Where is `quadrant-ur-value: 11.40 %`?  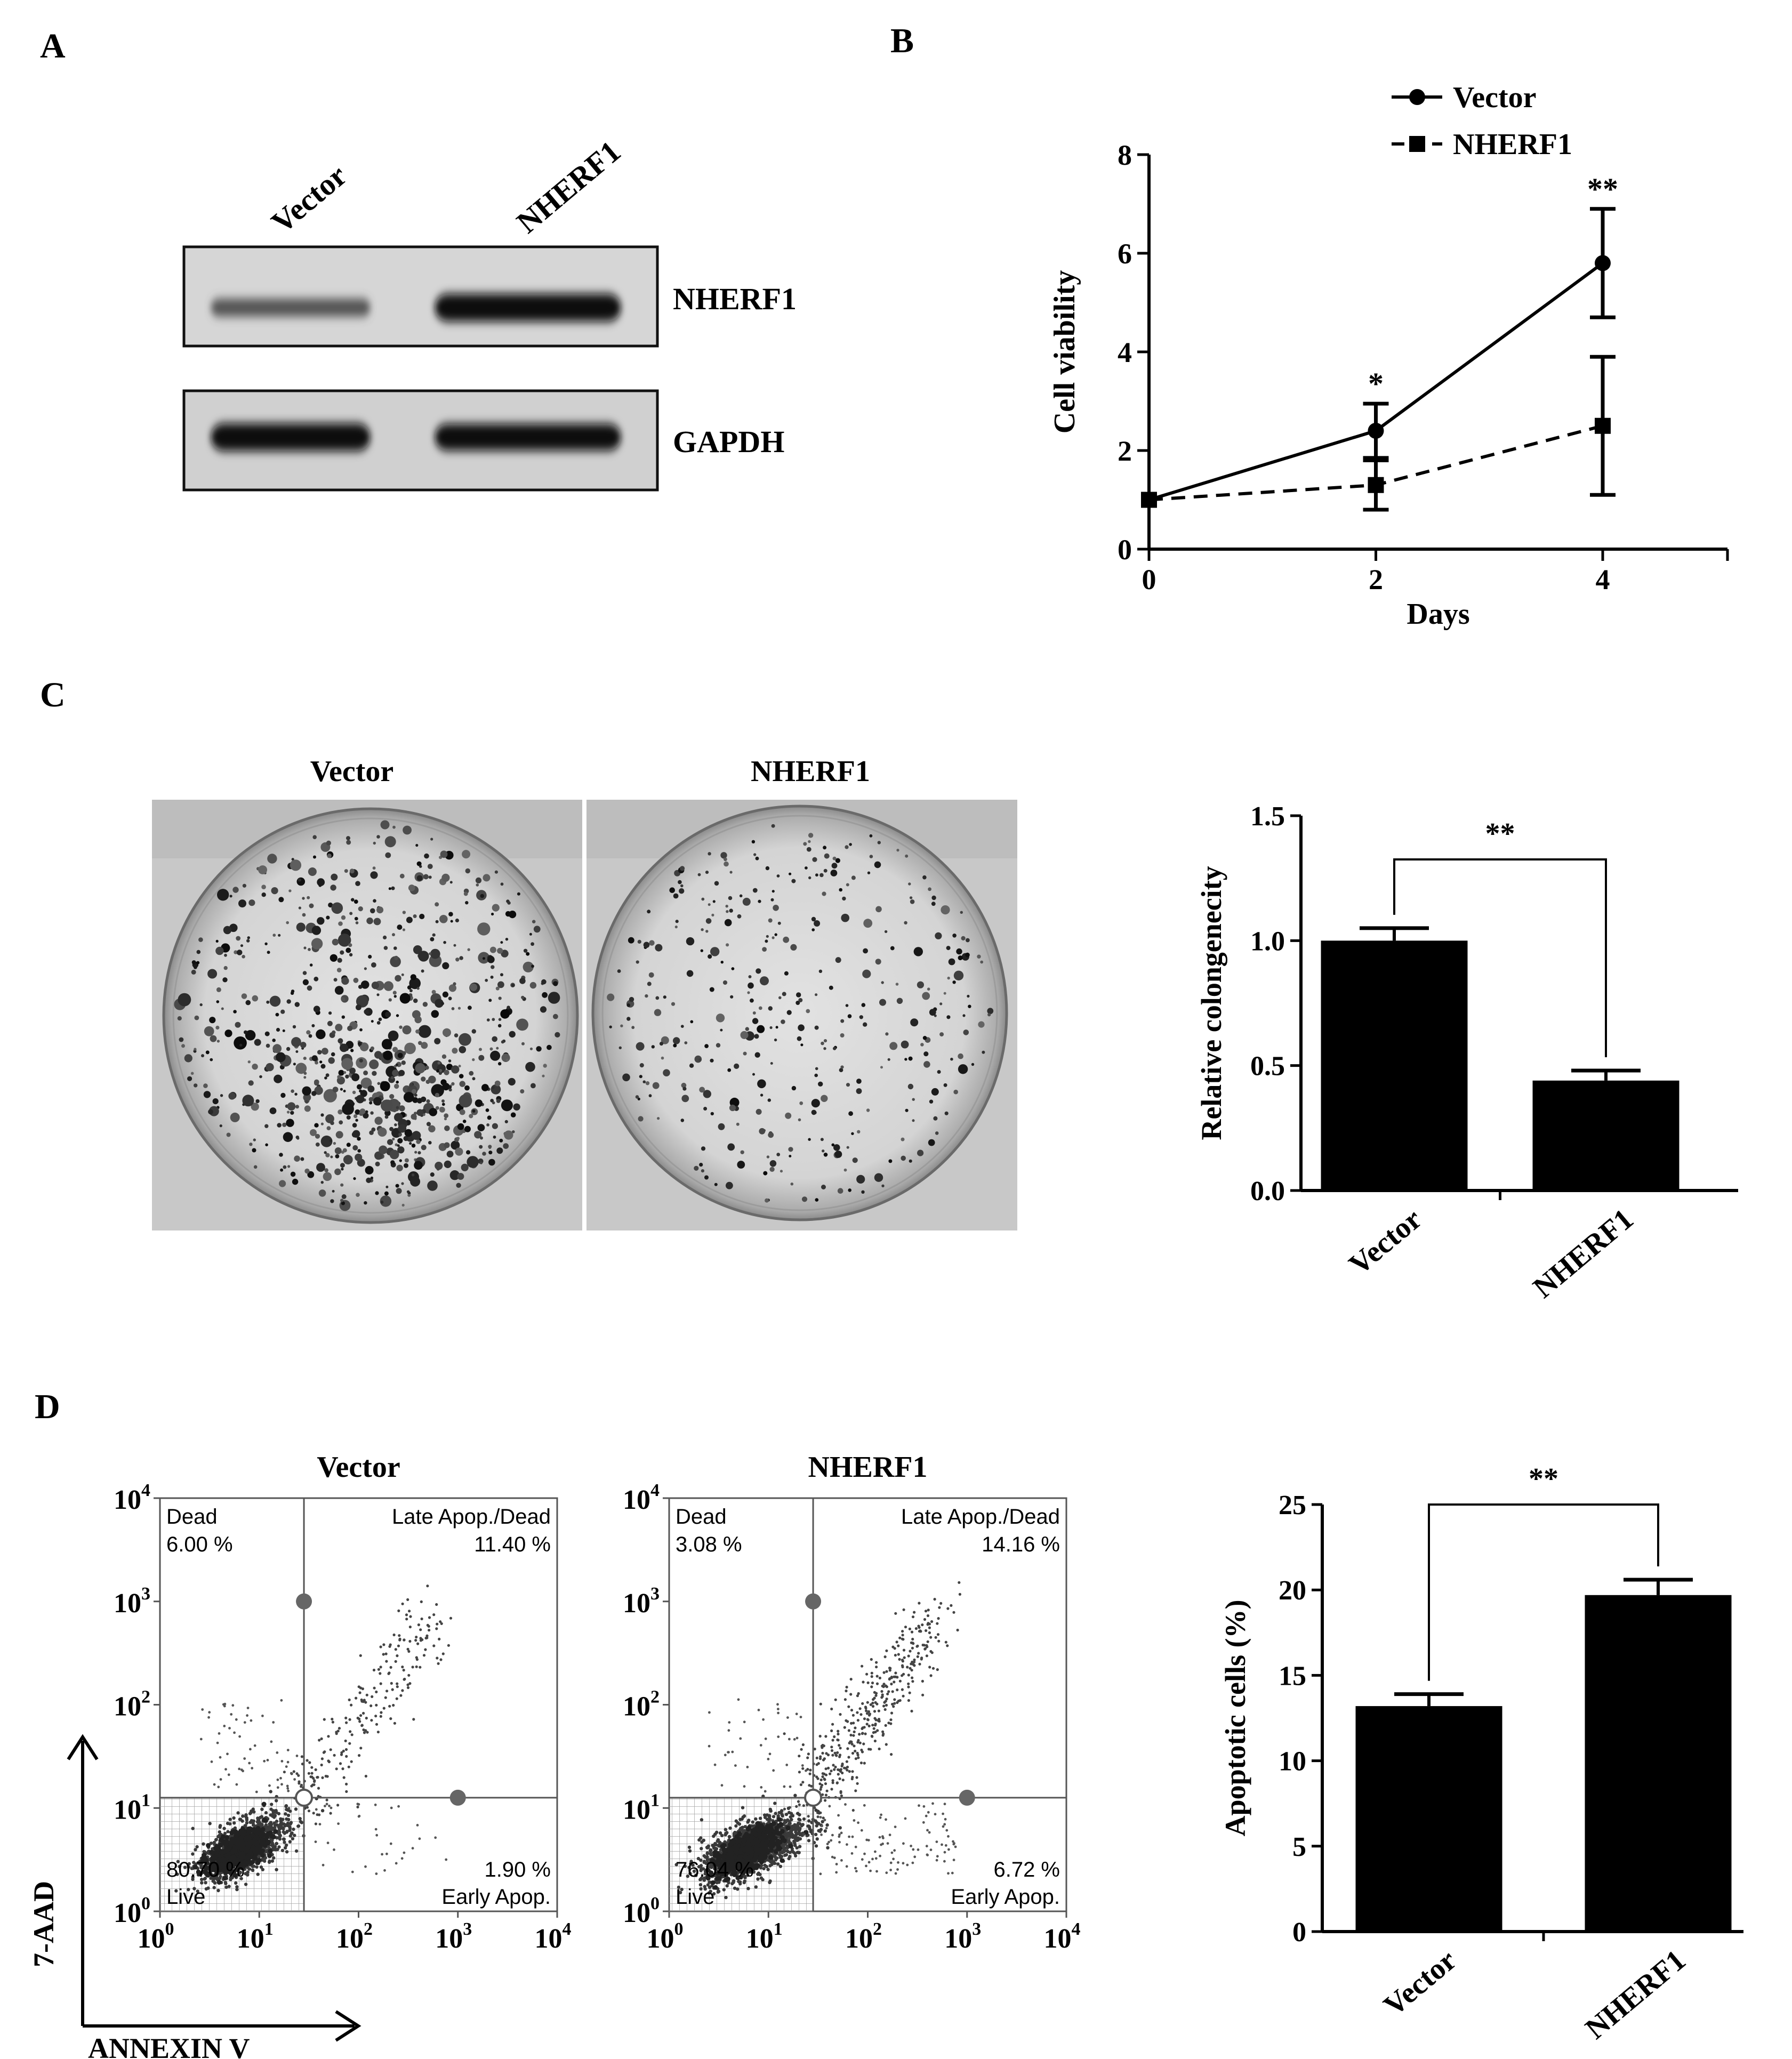 quadrant-ur-value: 11.40 % is located at coordinates (512, 1544).